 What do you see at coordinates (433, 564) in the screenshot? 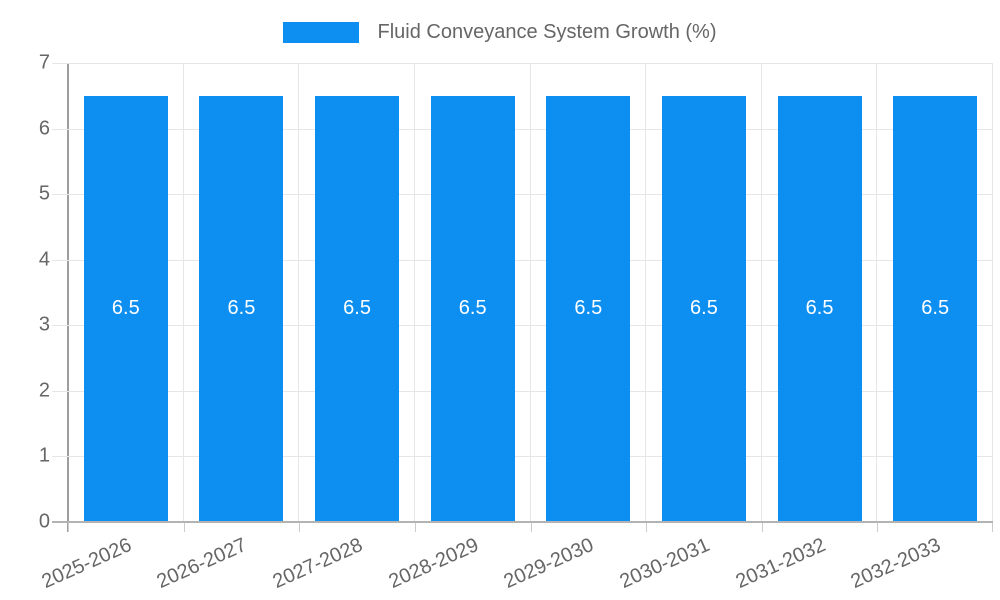
I see `x-axis-tick-label: 2028-2029` at bounding box center [433, 564].